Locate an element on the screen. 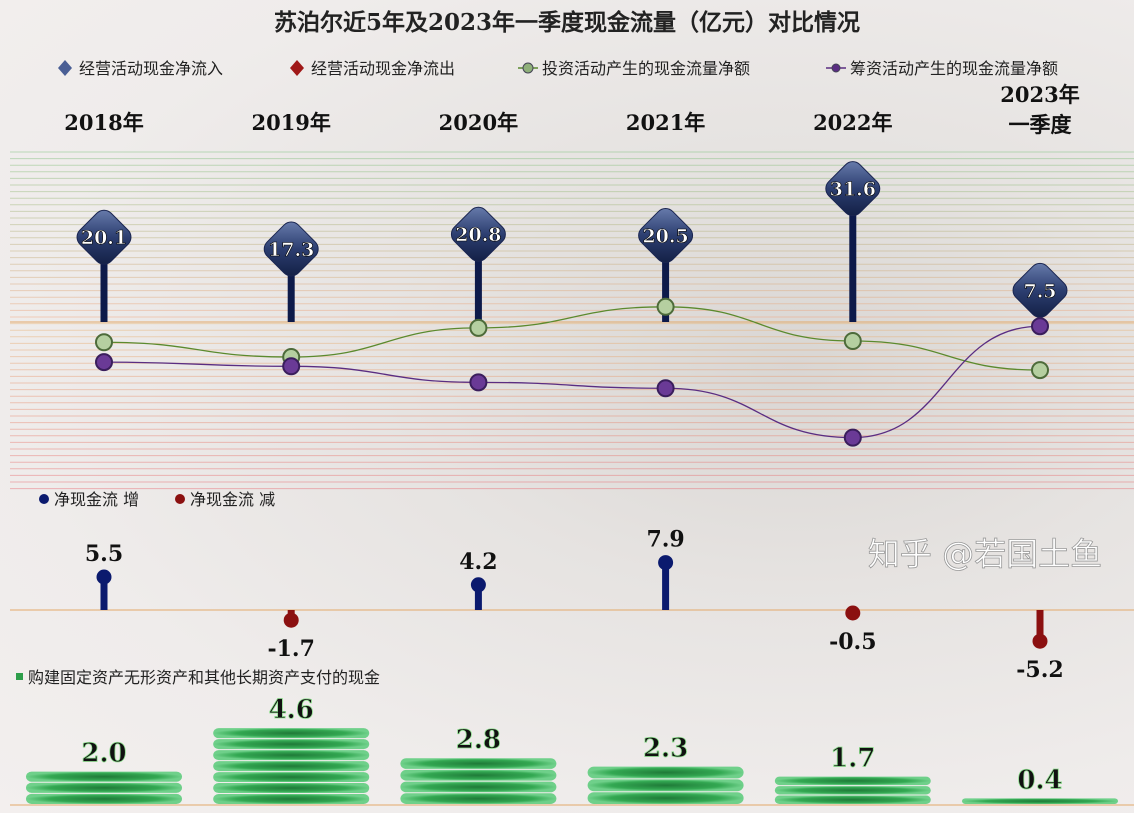 This screenshot has height=813, width=1134. legend-label: 购建固定资产无形资产和其他长期资产支付的现金 is located at coordinates (204, 677).